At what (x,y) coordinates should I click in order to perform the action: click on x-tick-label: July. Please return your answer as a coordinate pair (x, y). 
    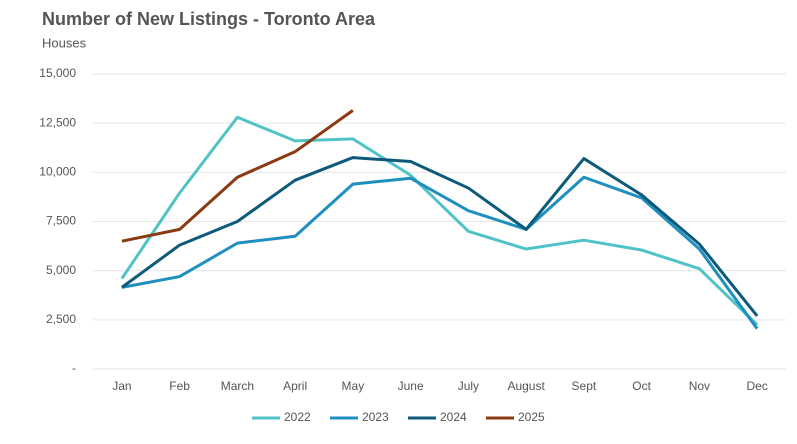
    Looking at the image, I should click on (468, 386).